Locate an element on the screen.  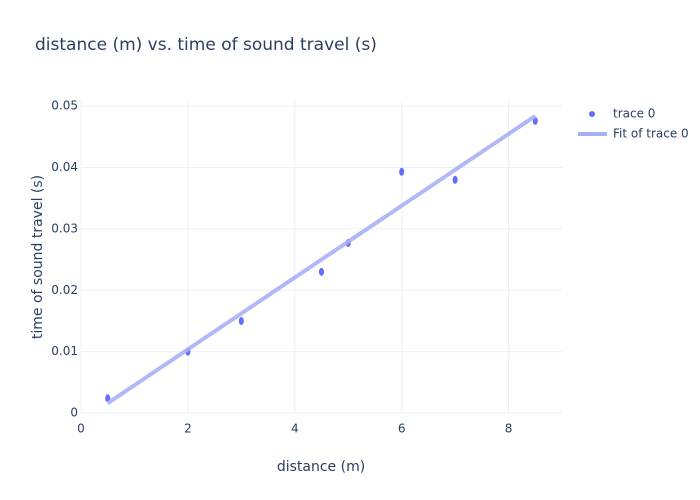
y-tick-label: 0.01 is located at coordinates (64, 351).